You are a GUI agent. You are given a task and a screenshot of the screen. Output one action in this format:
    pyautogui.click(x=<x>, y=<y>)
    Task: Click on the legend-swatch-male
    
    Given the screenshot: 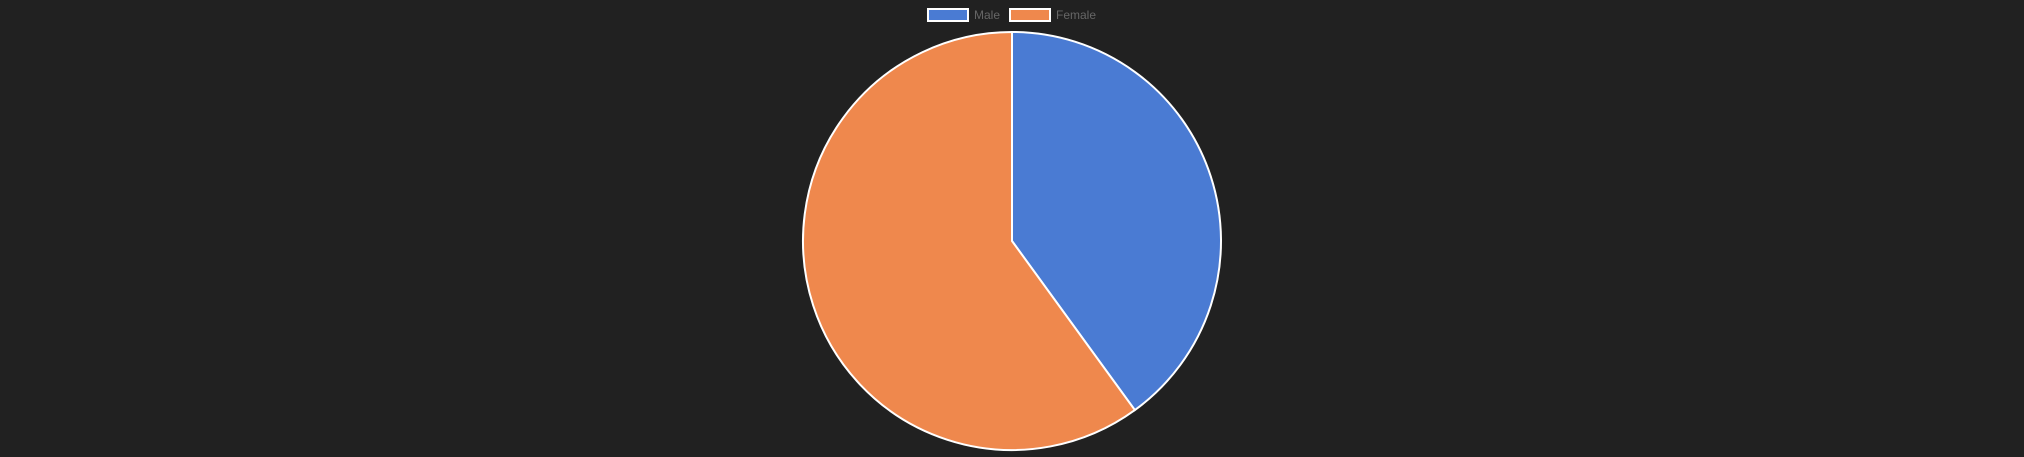 What is the action you would take?
    pyautogui.click(x=947, y=15)
    